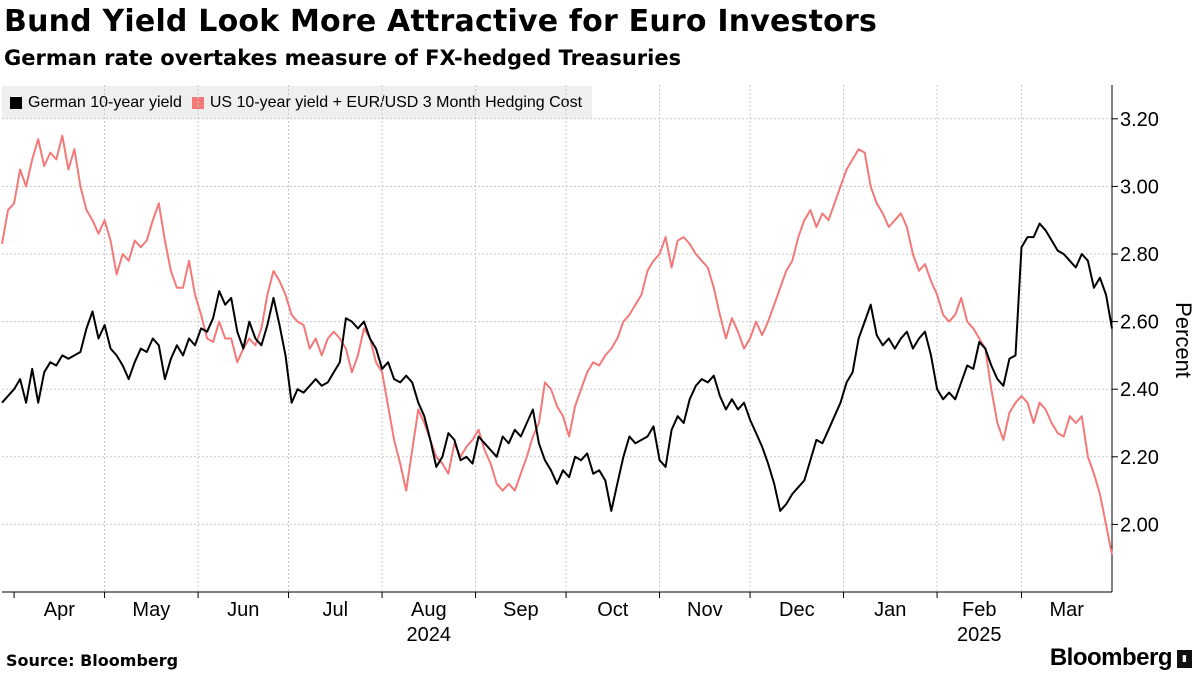 This screenshot has width=1200, height=675. Describe the element at coordinates (1139, 255) in the screenshot. I see `y-tick-label: 2.80` at that location.